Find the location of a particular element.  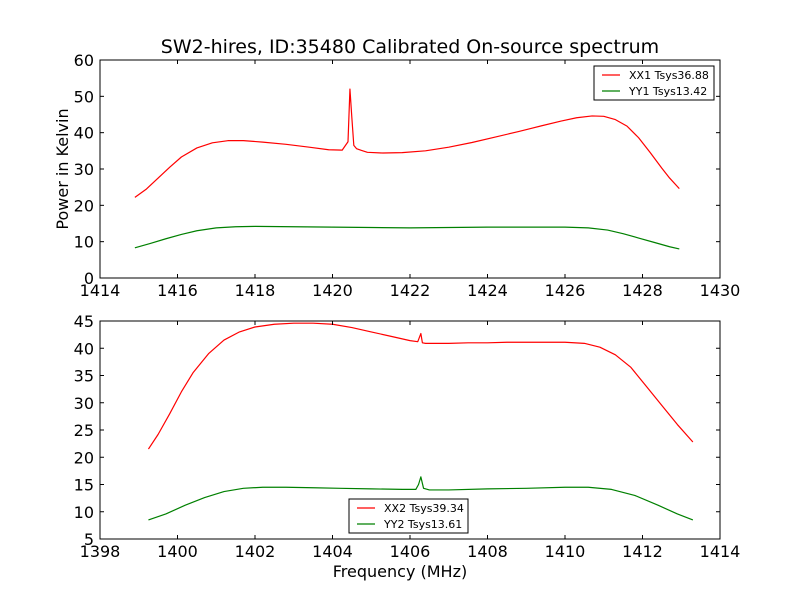

y-tick-label: 50 is located at coordinates (84, 96).